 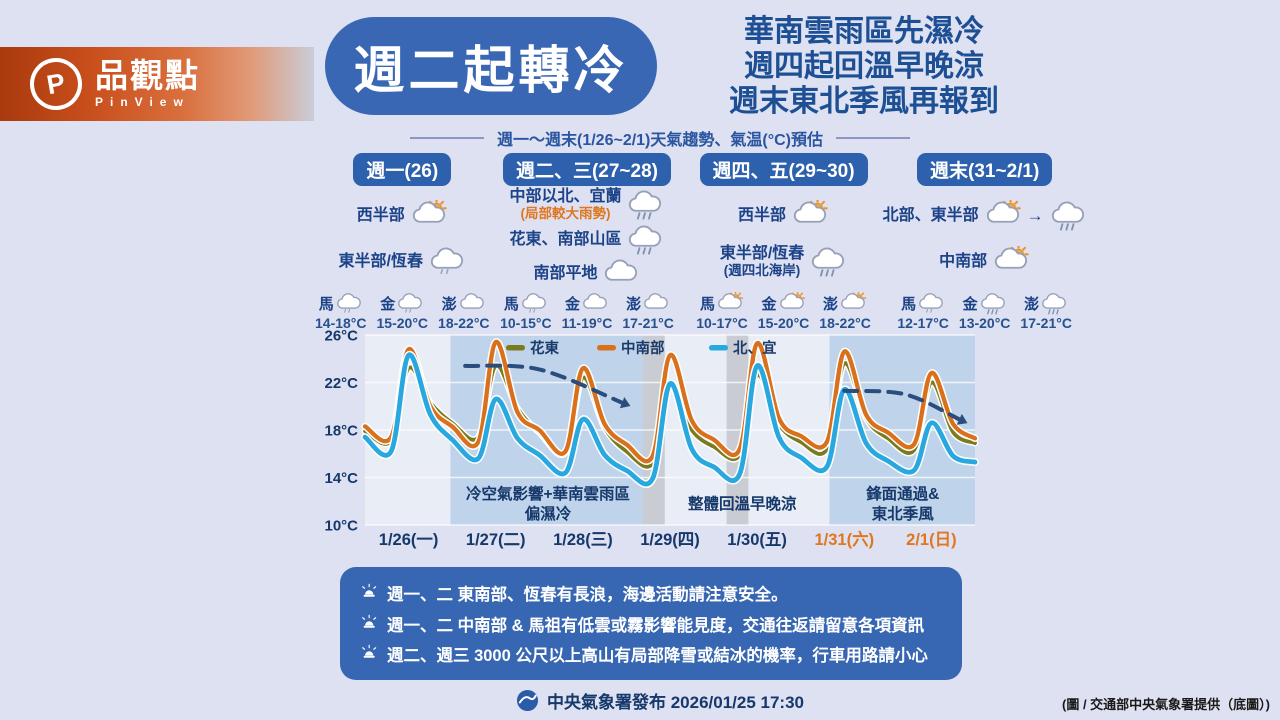 What do you see at coordinates (651, 654) in the screenshot?
I see `note-item: 週二、週三 3000 公尺以上高山有局部降雪或結冰的機率，行車用路請小心` at bounding box center [651, 654].